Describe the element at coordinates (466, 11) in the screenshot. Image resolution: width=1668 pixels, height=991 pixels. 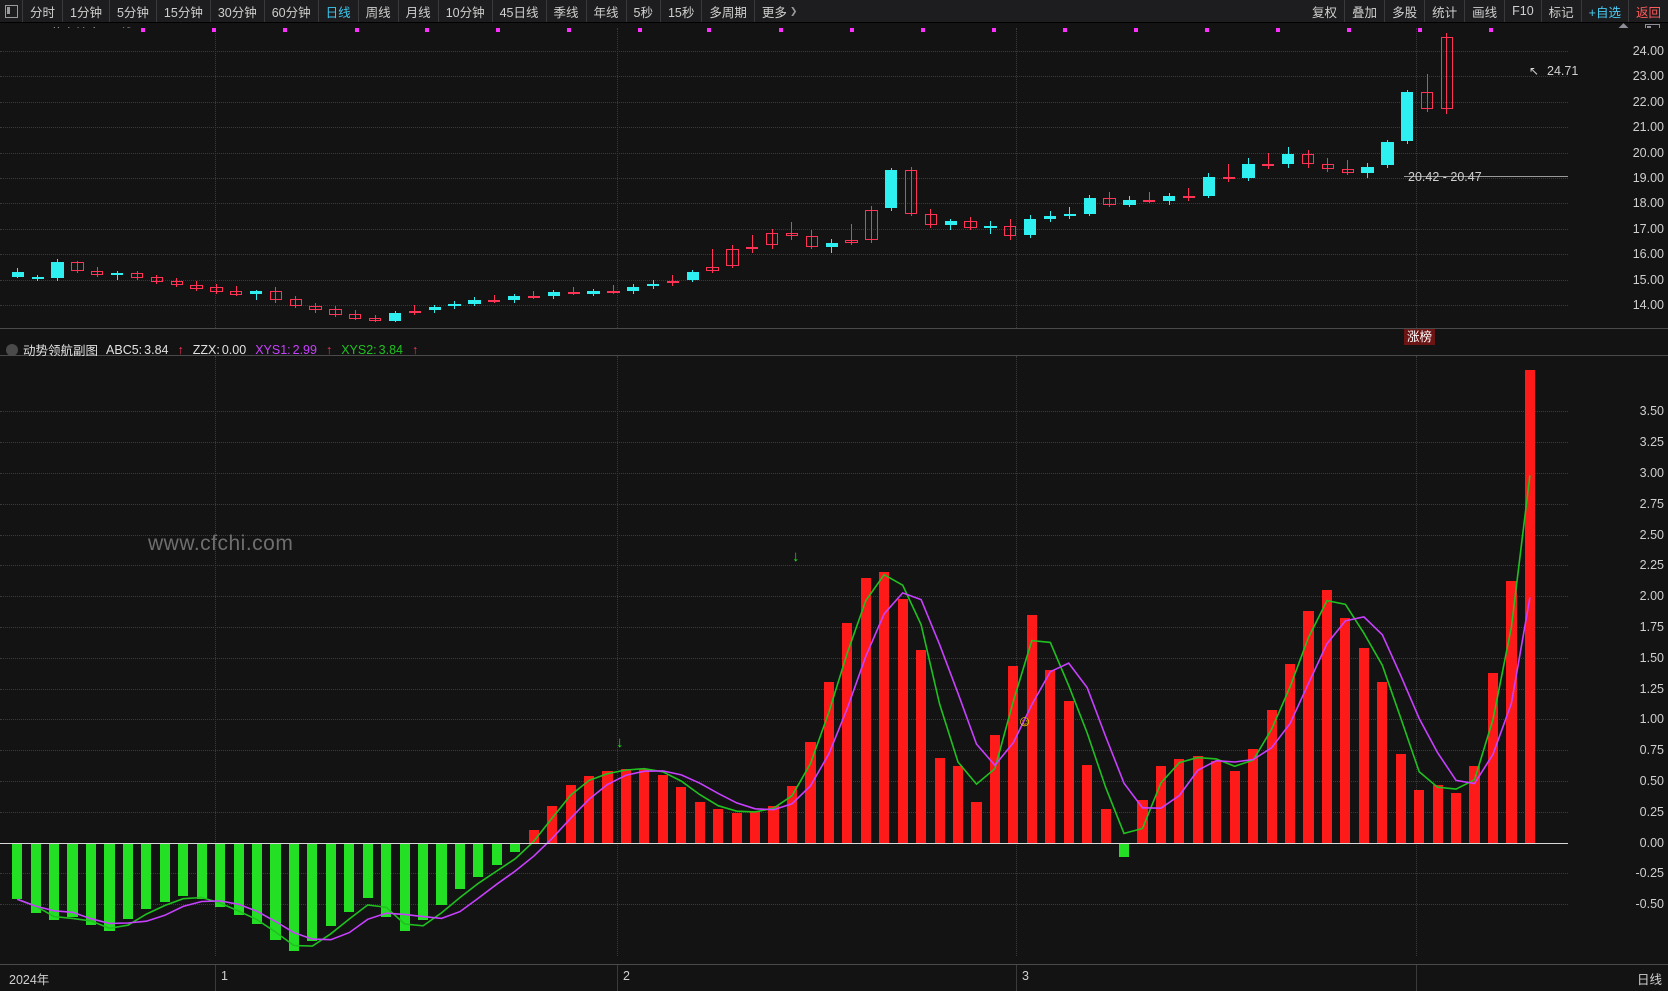
I see `period-tab-9: 10分钟` at that location.